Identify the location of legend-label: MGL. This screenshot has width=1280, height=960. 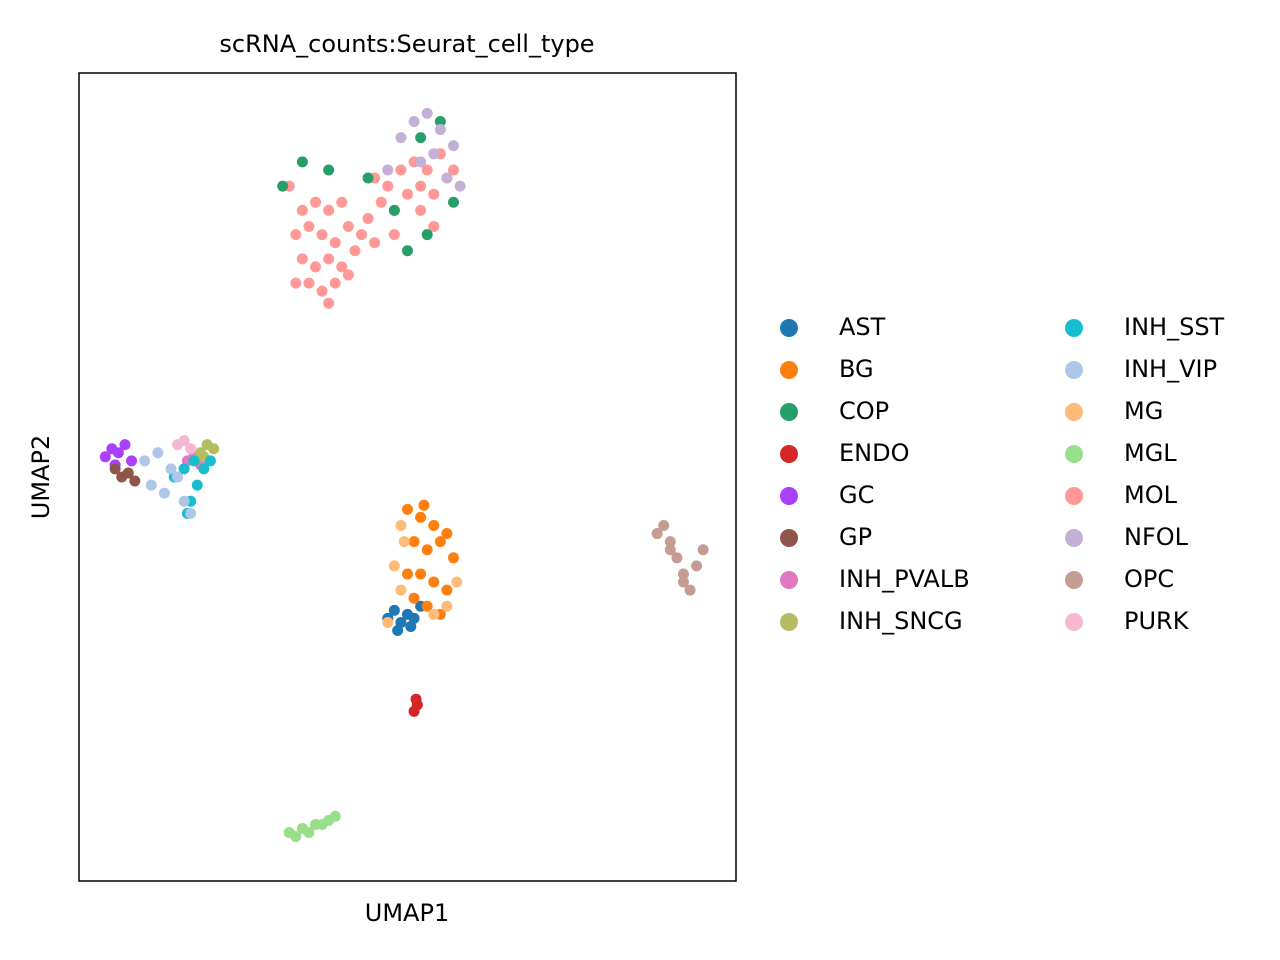
(1150, 453).